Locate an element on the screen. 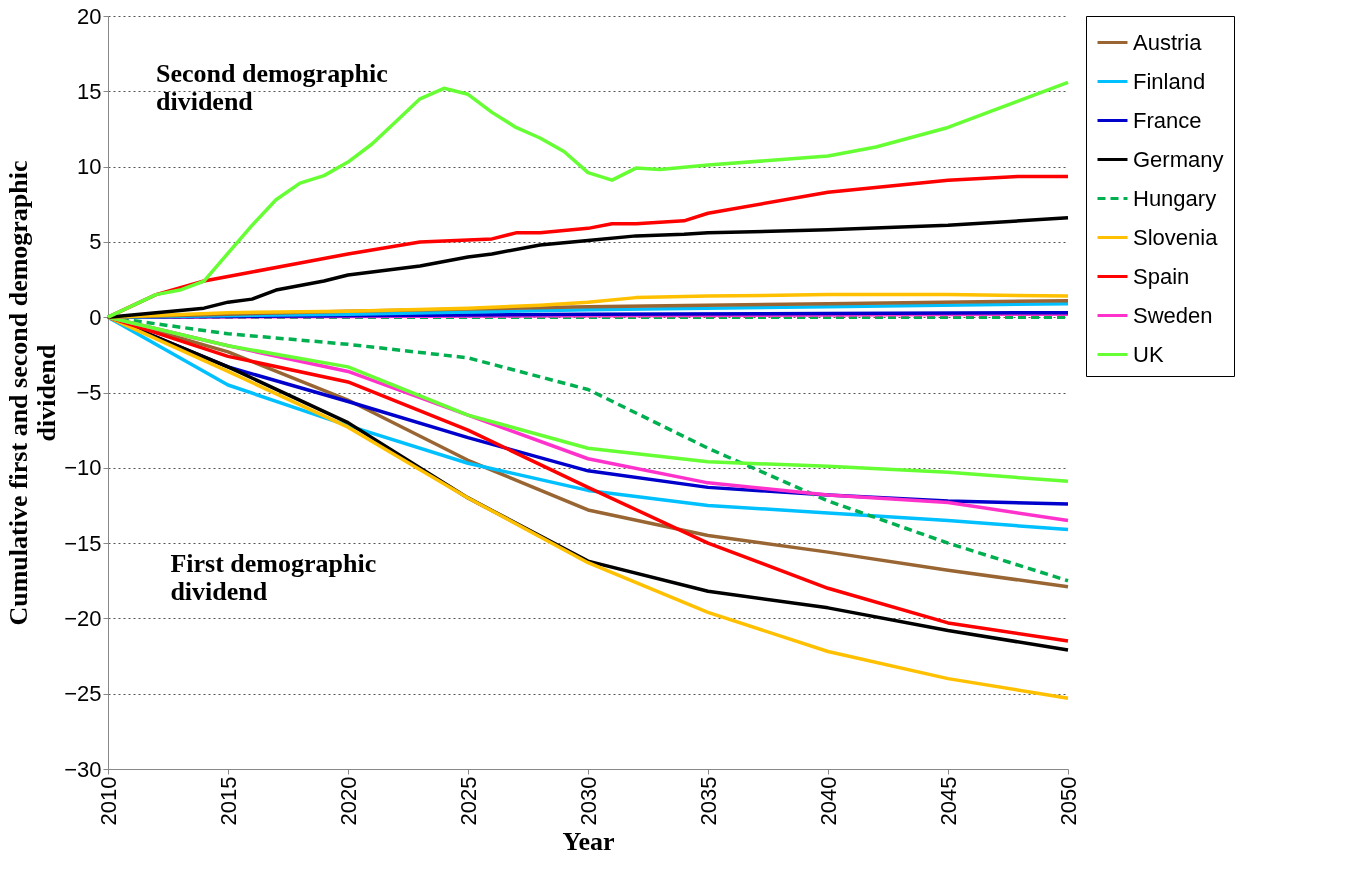 The height and width of the screenshot is (869, 1371). y-tick-label: 5 is located at coordinates (95, 242).